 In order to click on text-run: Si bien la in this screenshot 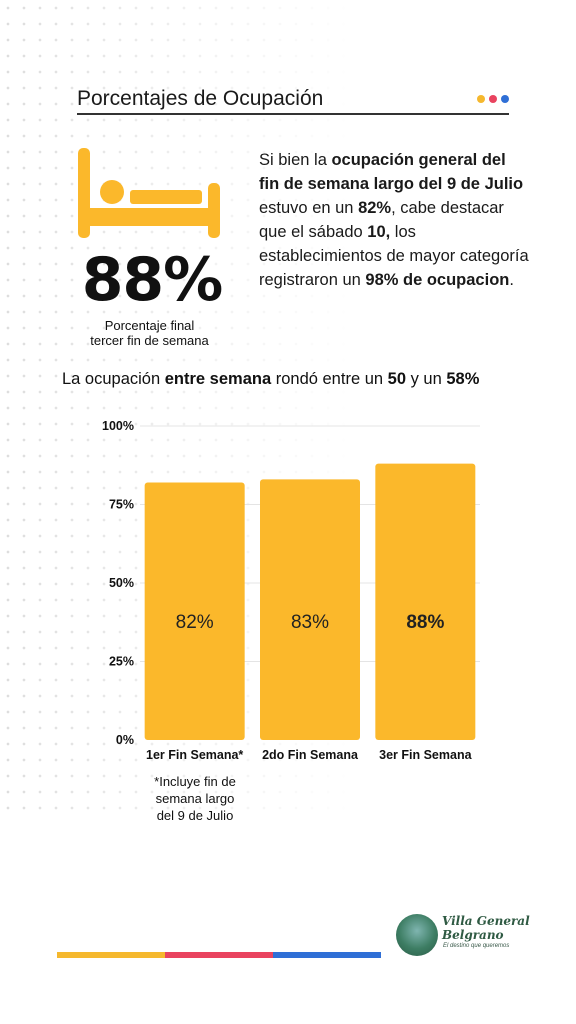, I will do `click(295, 160)`.